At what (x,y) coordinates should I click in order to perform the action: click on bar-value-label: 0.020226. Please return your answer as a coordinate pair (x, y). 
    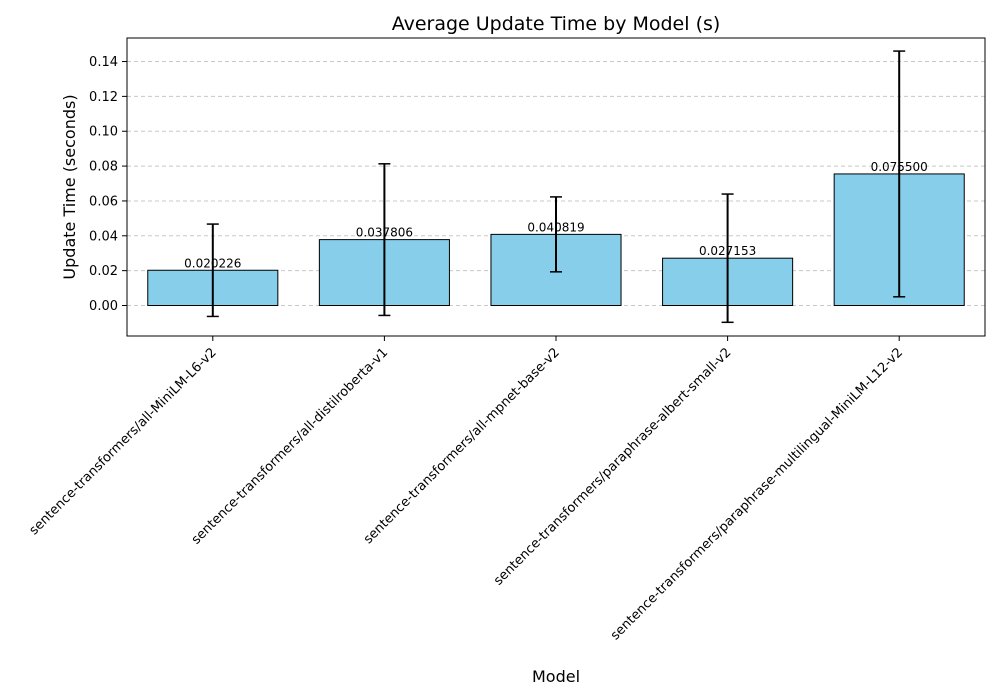
    Looking at the image, I should click on (212, 263).